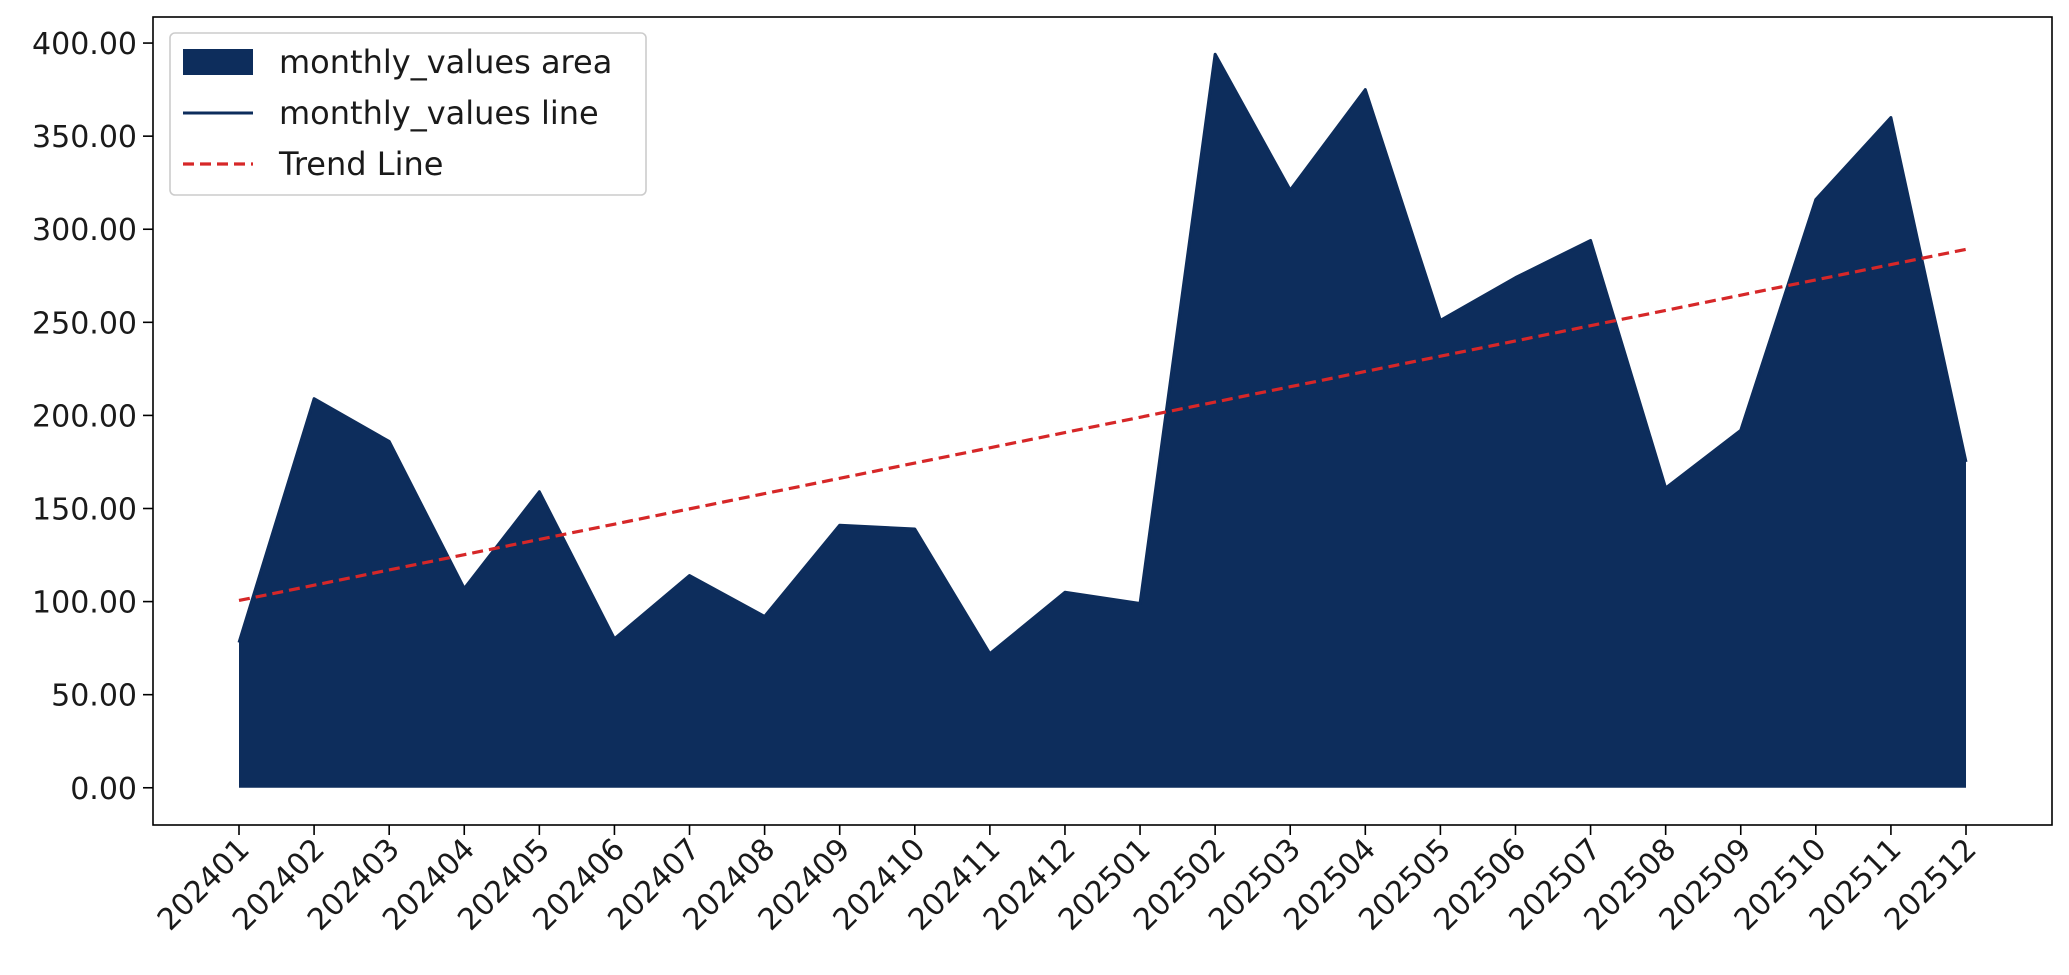 The width and height of the screenshot is (2069, 975). Describe the element at coordinates (218, 62) in the screenshot. I see `legend-swatch-area` at that location.